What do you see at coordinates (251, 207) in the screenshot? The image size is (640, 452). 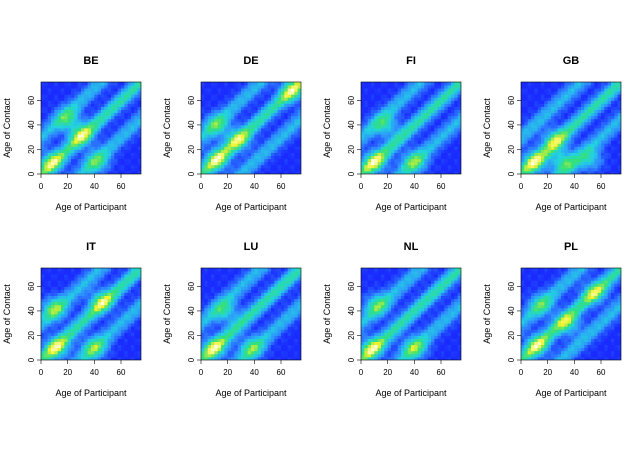 I see `x-axis-label: Age of Participant` at bounding box center [251, 207].